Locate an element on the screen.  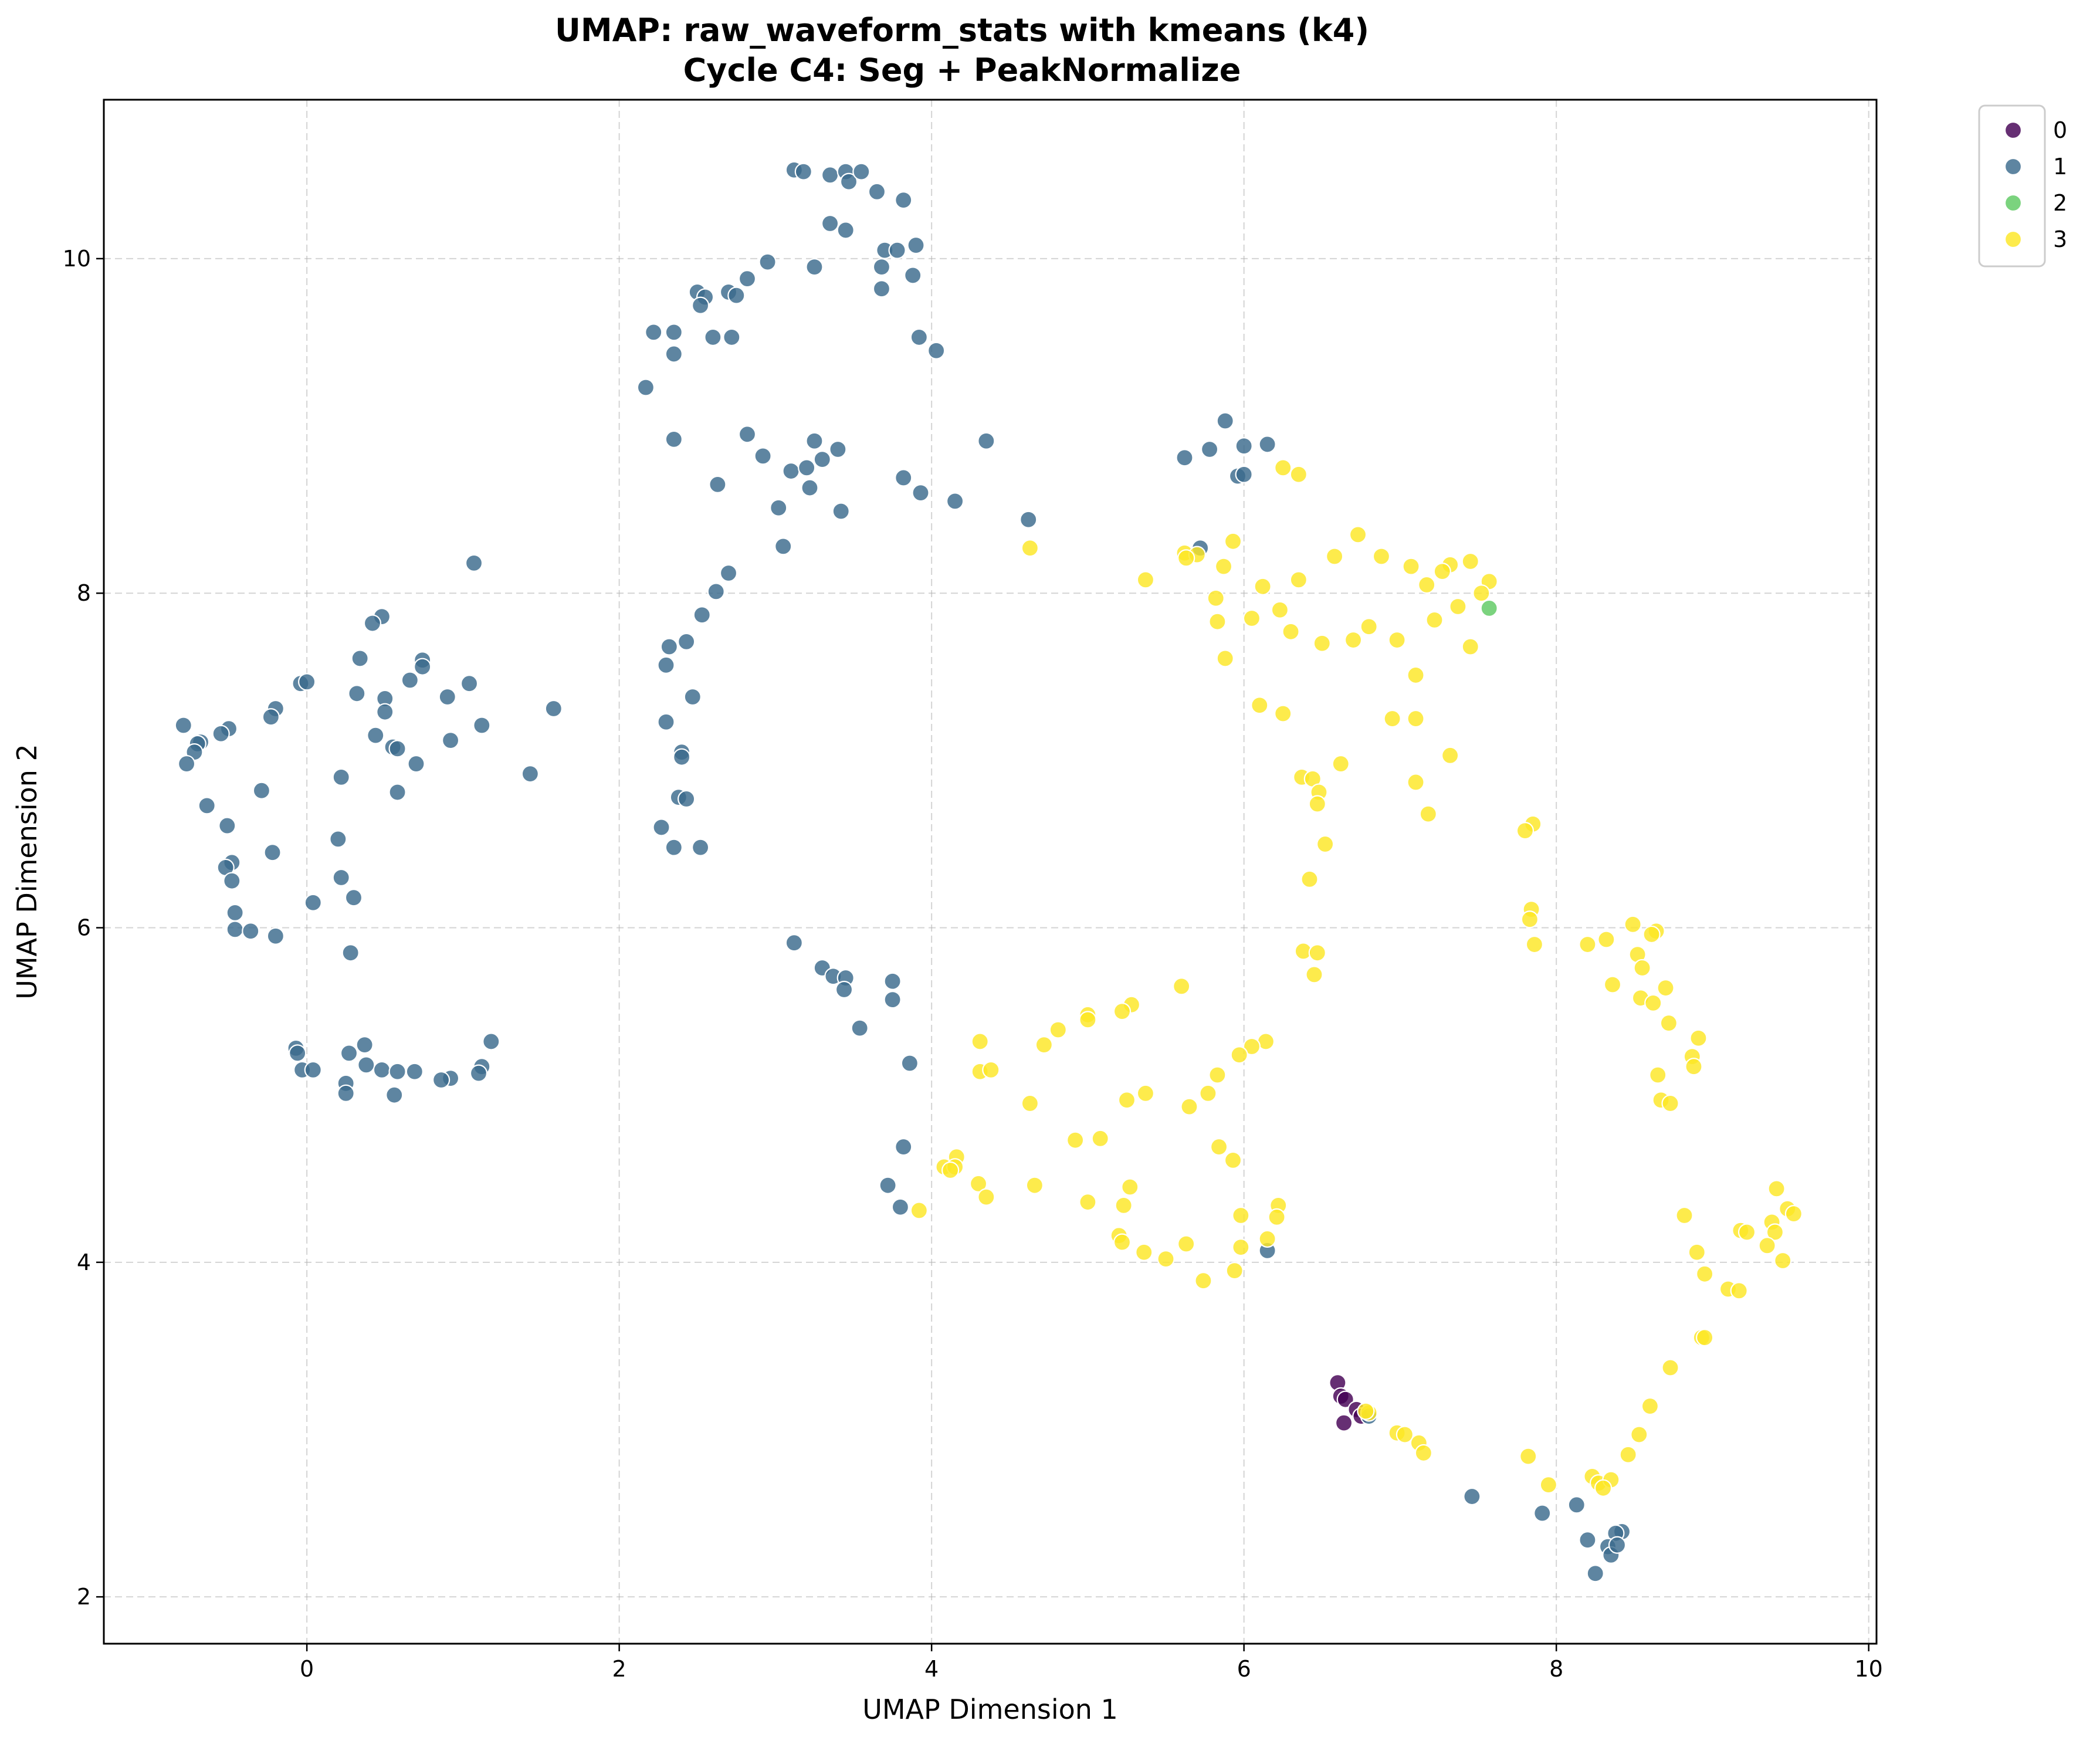
cluster-0-point is located at coordinates (1345, 1399).